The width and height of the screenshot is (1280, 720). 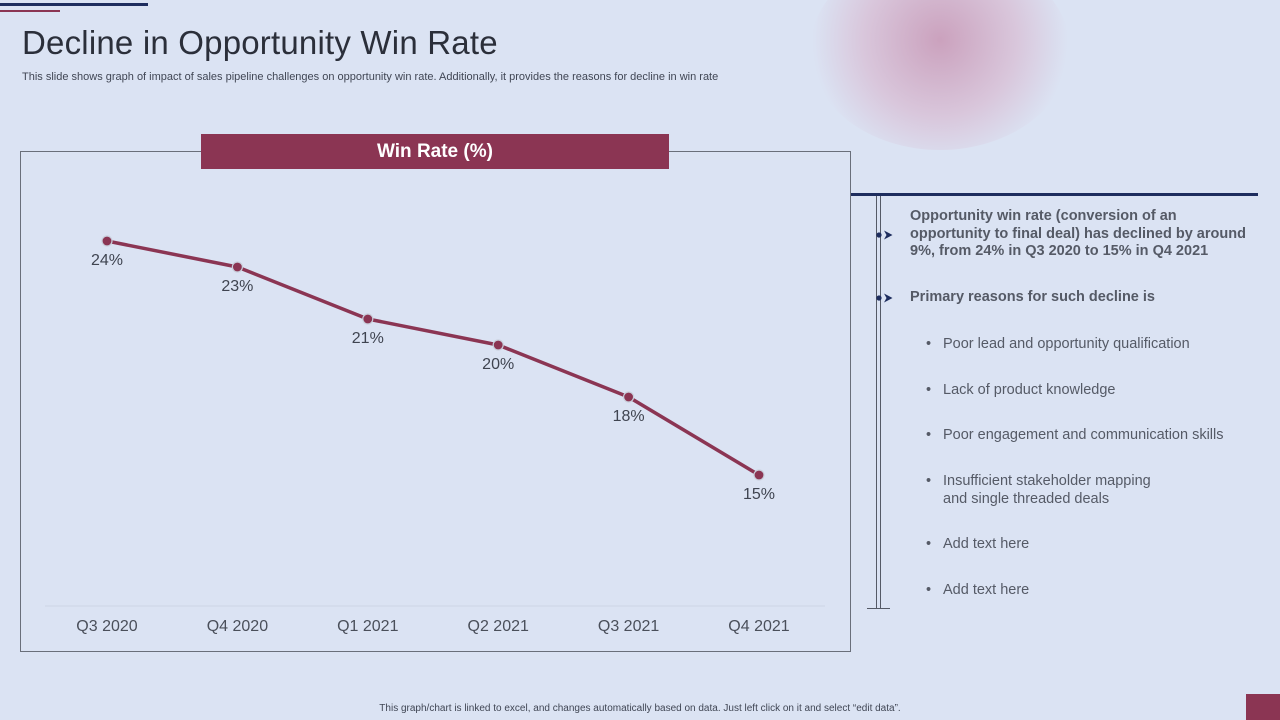 What do you see at coordinates (1032, 297) in the screenshot?
I see `lead-item-reasons-heading: Primary reasons for such decline is` at bounding box center [1032, 297].